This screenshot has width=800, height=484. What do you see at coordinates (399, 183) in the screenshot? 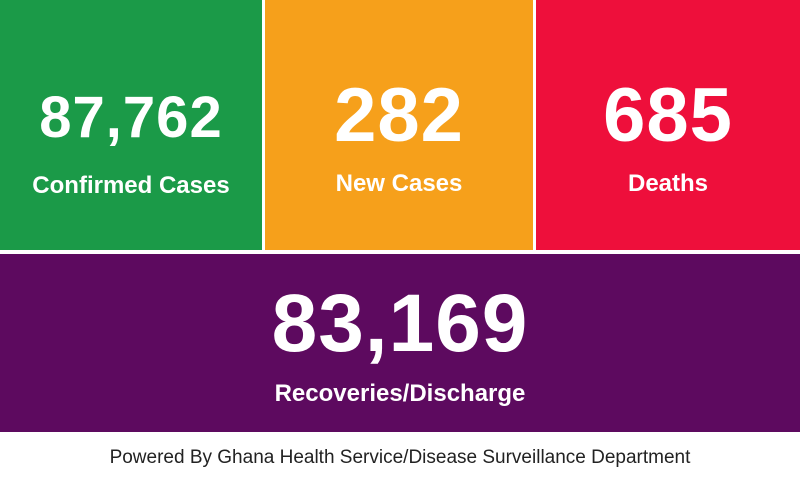
I see `stat-label: New Cases` at bounding box center [399, 183].